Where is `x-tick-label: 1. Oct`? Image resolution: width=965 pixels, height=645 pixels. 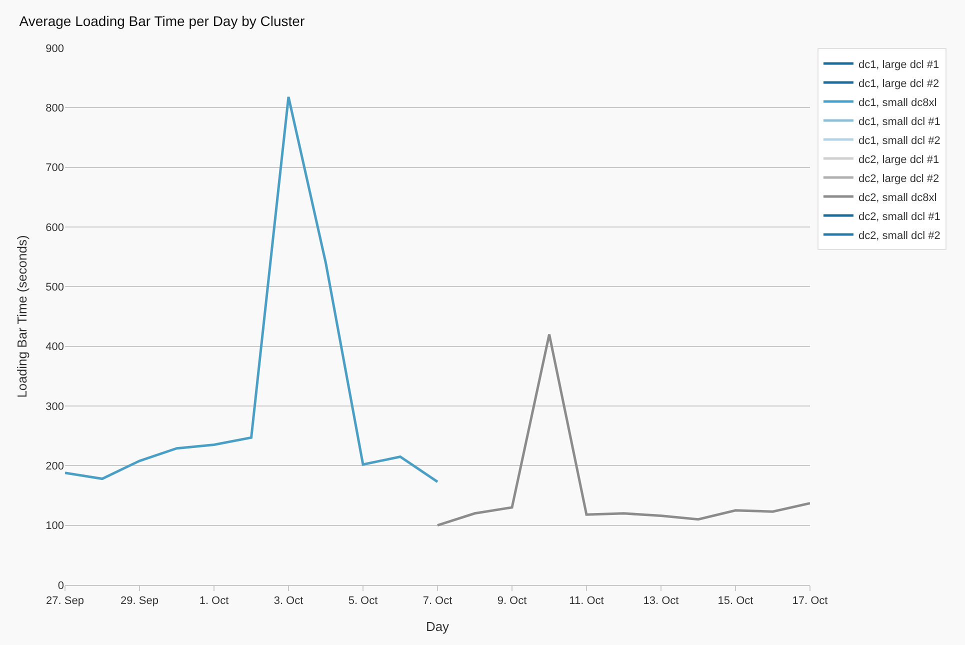 x-tick-label: 1. Oct is located at coordinates (214, 601).